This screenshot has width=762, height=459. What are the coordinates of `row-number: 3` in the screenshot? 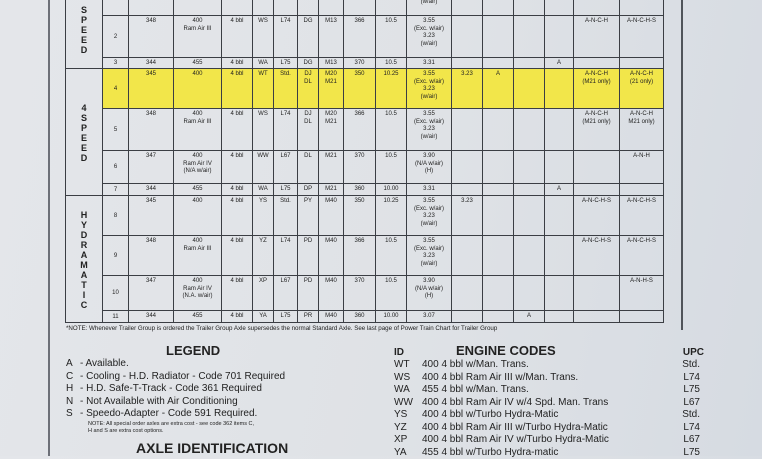 It's located at (116, 63).